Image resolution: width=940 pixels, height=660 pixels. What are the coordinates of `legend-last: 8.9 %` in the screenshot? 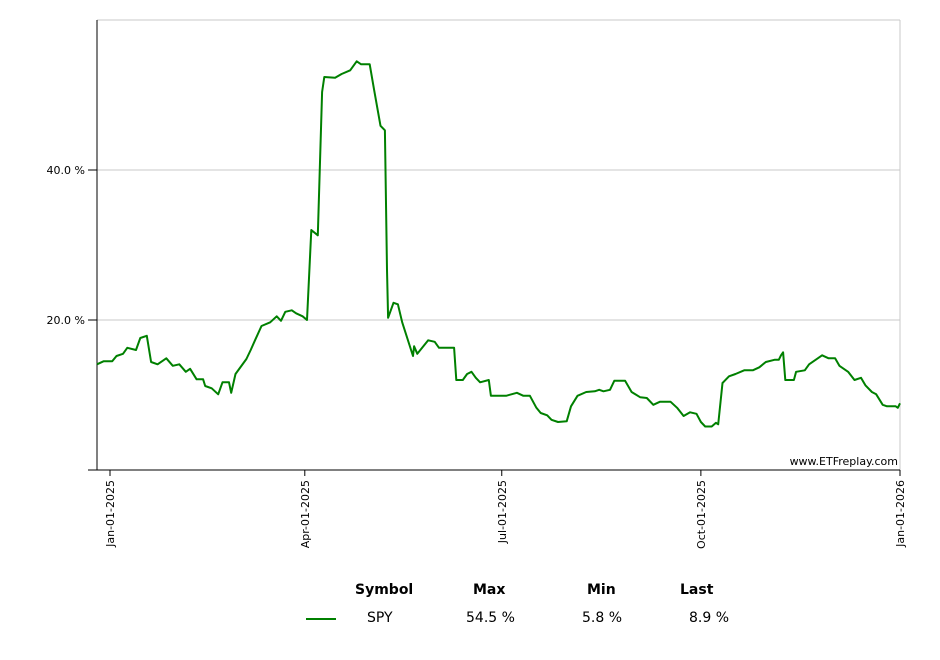 It's located at (709, 618).